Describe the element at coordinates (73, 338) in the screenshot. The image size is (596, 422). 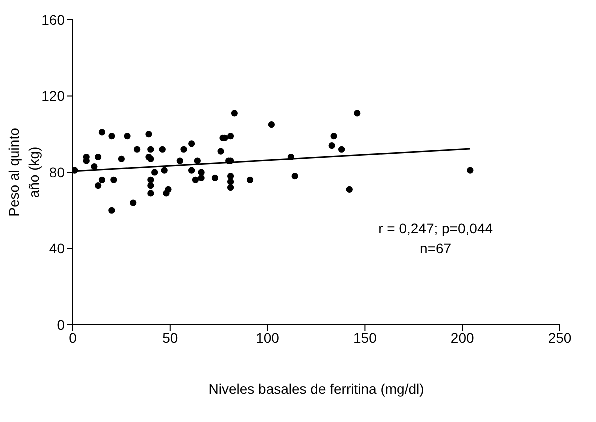
I see `x-tick-label: 0` at that location.